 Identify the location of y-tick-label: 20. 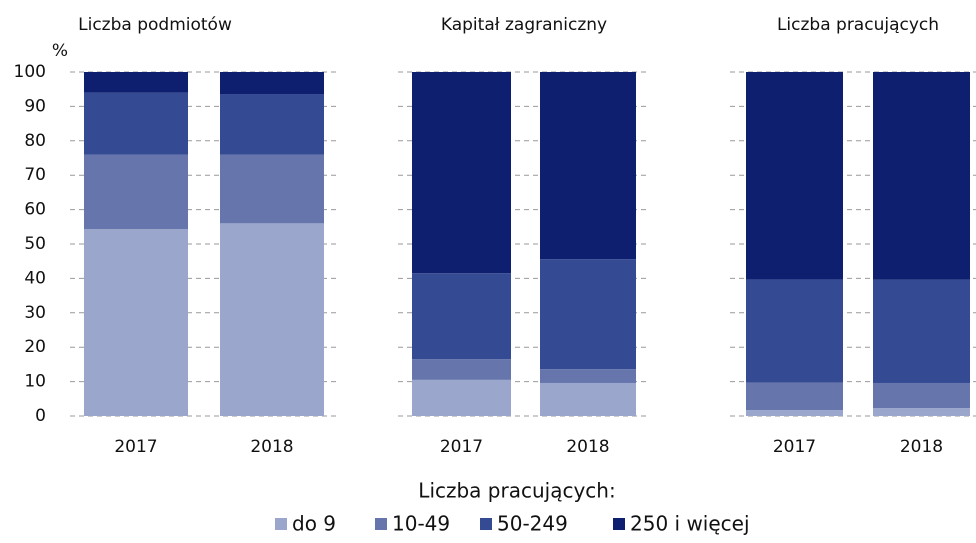
(35, 347).